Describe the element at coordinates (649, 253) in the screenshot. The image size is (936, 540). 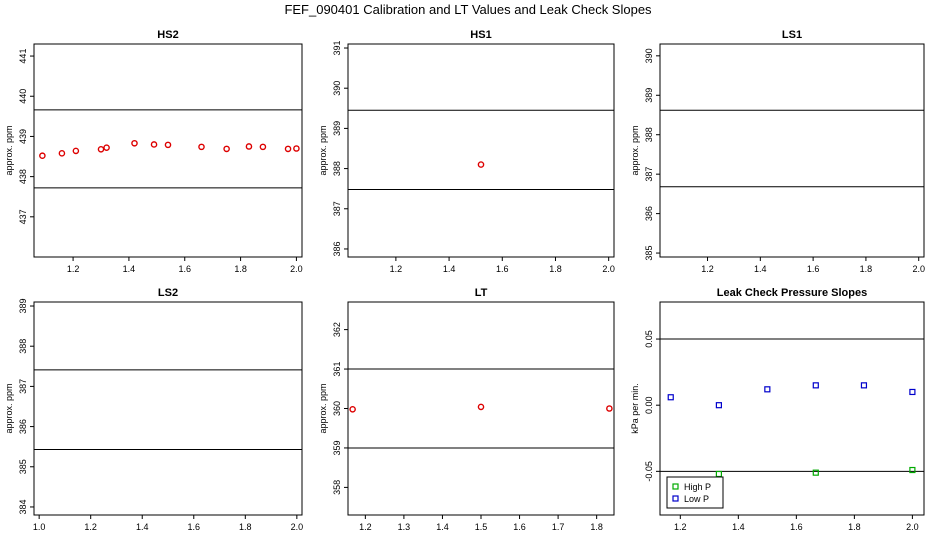
I see `y-tick-label: 385` at that location.